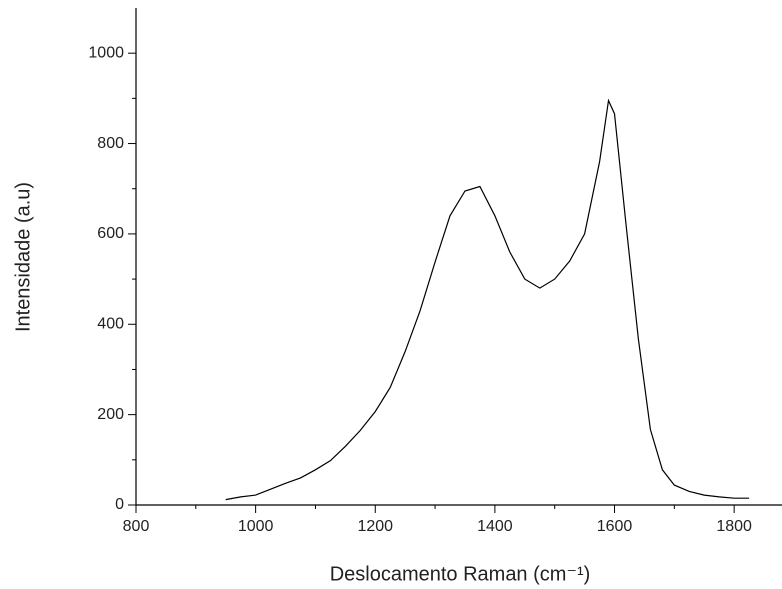 This screenshot has width=782, height=589. Describe the element at coordinates (136, 526) in the screenshot. I see `x-tick-label: 800` at that location.